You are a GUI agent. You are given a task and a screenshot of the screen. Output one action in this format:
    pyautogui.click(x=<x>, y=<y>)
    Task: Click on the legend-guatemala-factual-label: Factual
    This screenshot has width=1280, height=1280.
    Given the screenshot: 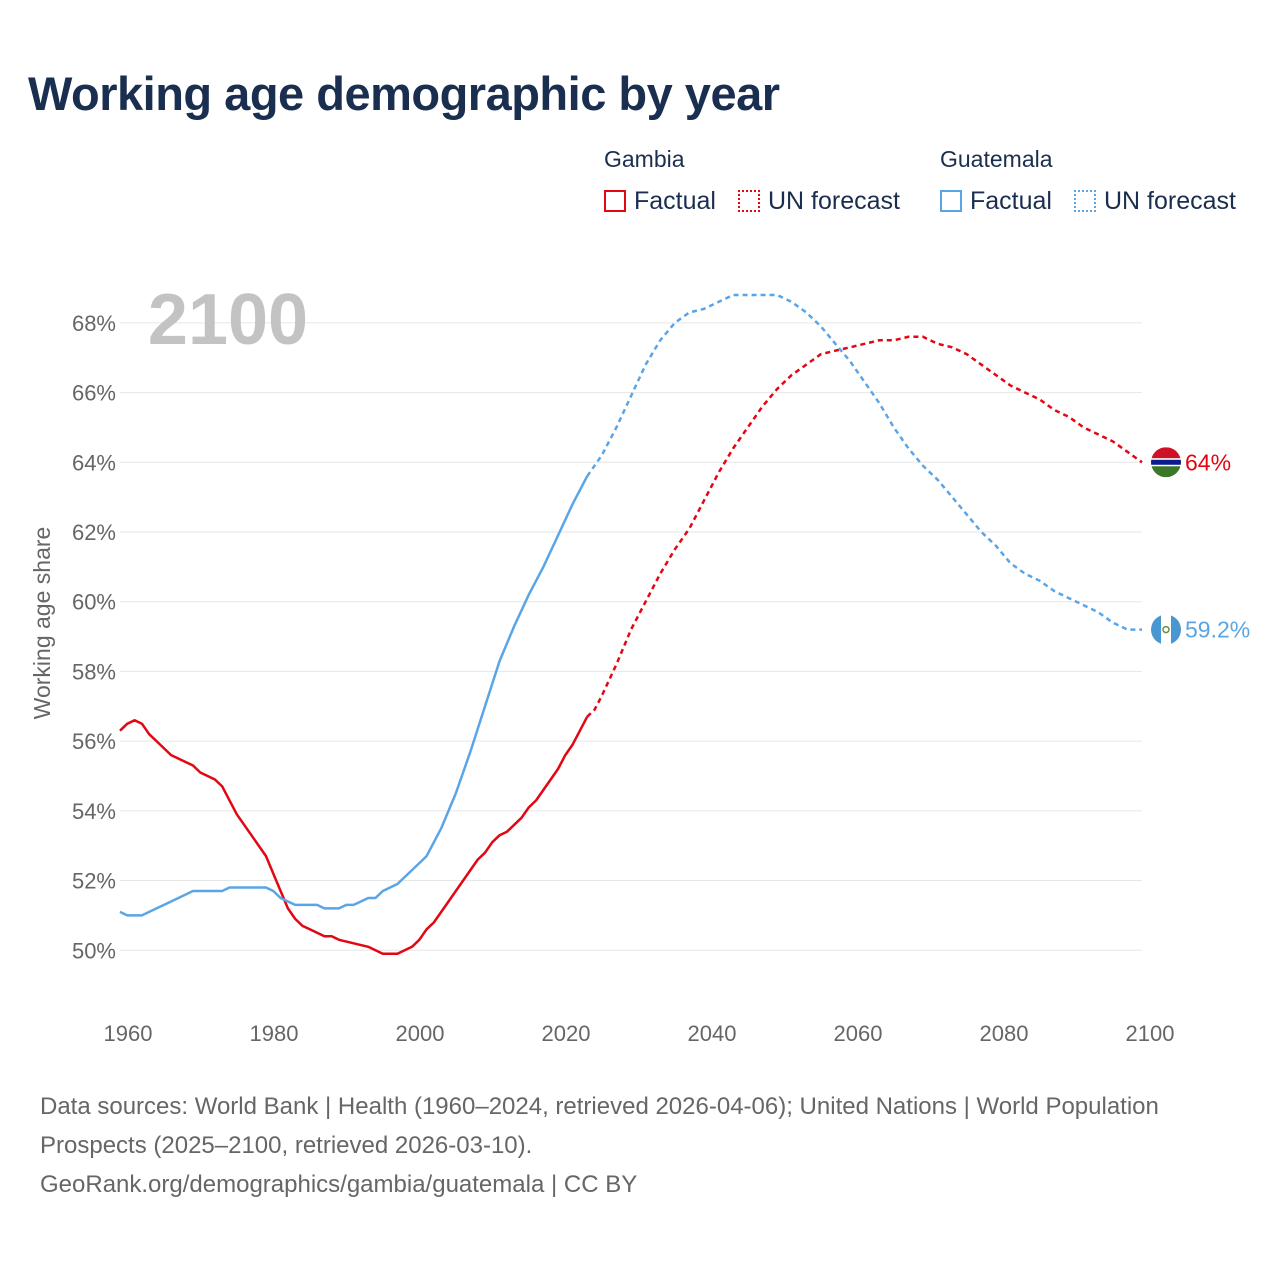 What is the action you would take?
    pyautogui.click(x=1011, y=200)
    